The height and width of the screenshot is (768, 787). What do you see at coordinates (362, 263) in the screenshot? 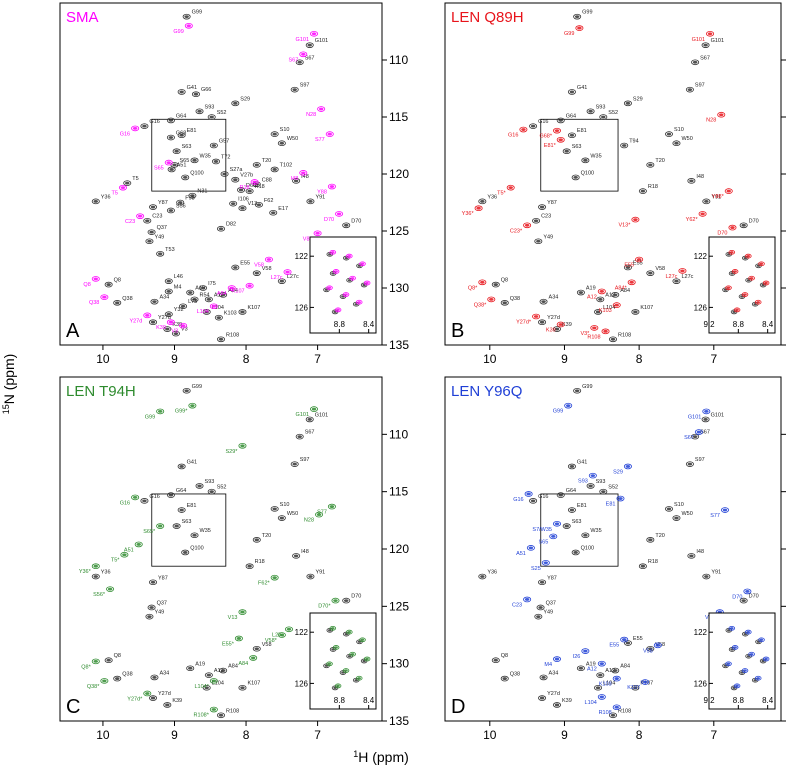
I see `inset-variant-peak-contour-inner` at bounding box center [362, 263].